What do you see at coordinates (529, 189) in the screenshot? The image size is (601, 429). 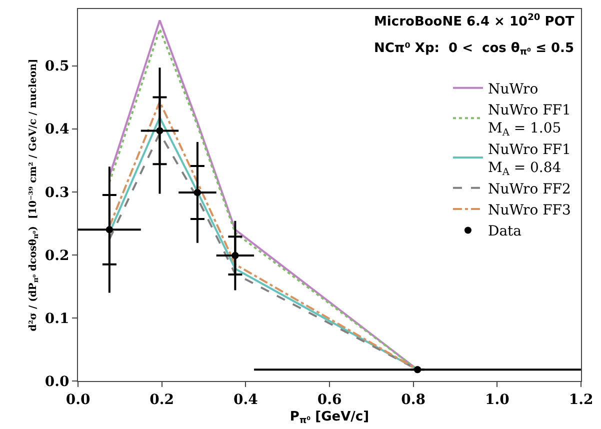 I see `legend-label: NuWro FF2` at bounding box center [529, 189].